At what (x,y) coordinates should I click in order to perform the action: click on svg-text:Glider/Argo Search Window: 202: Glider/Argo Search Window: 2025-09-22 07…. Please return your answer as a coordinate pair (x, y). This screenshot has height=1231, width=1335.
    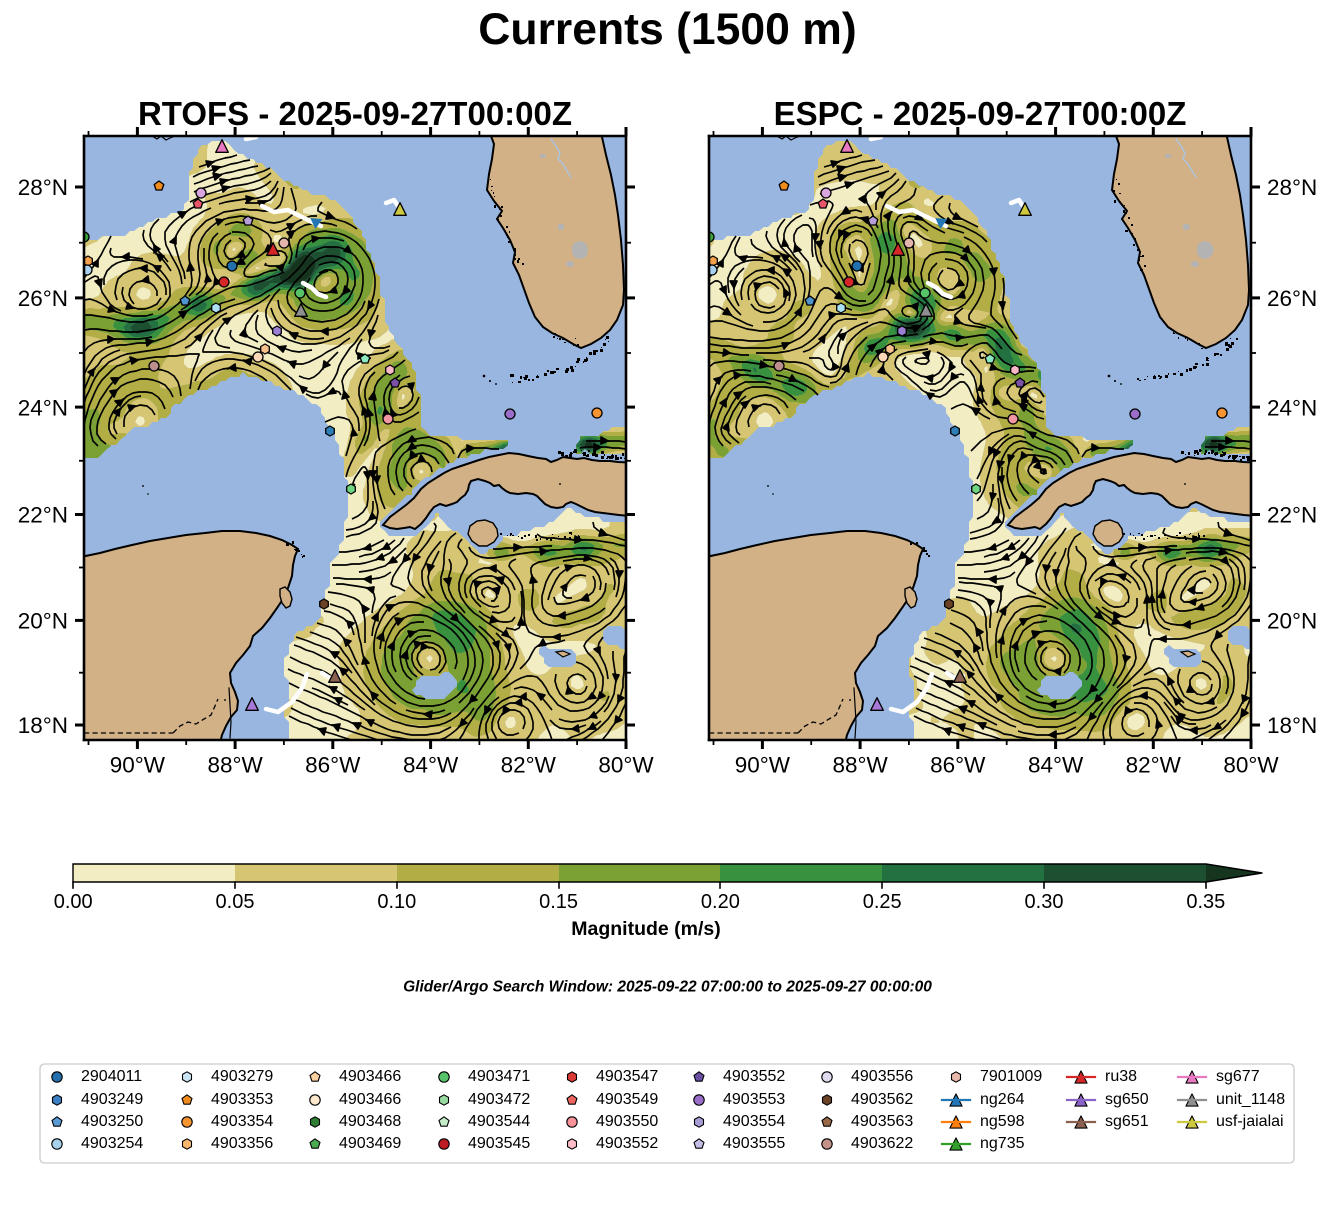
    Looking at the image, I should click on (667, 987).